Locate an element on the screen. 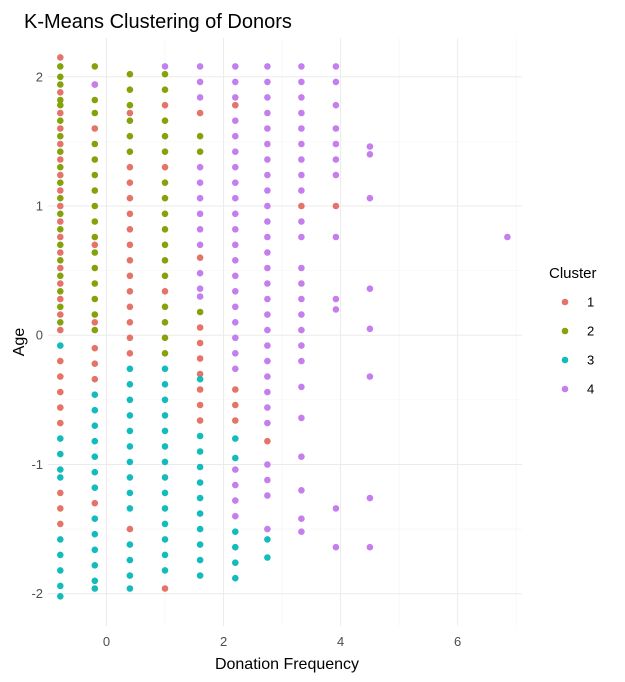  y-tick-label: 0 is located at coordinates (39, 335).